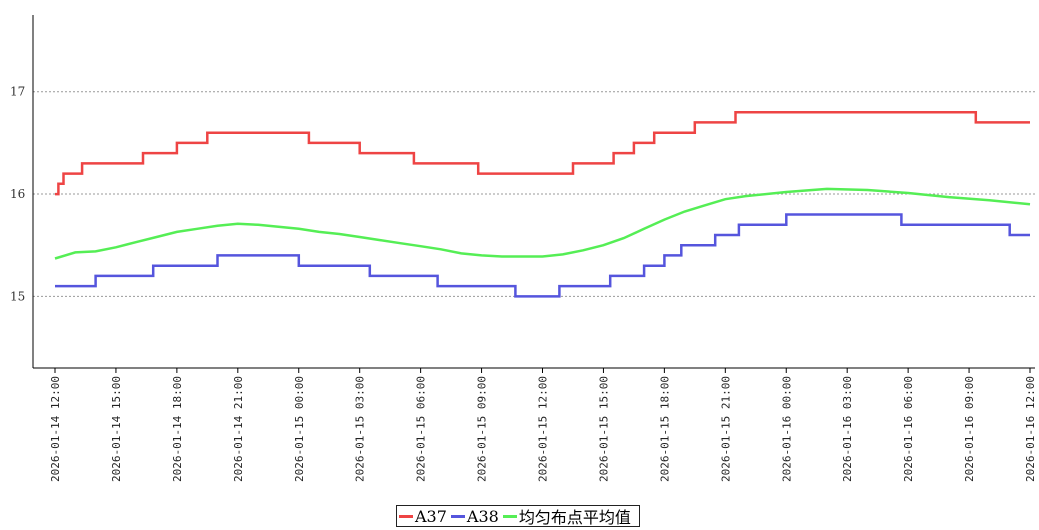 This screenshot has width=1039, height=530. Describe the element at coordinates (543, 429) in the screenshot. I see `x-tick-label: 2026-01-15 12:00` at that location.